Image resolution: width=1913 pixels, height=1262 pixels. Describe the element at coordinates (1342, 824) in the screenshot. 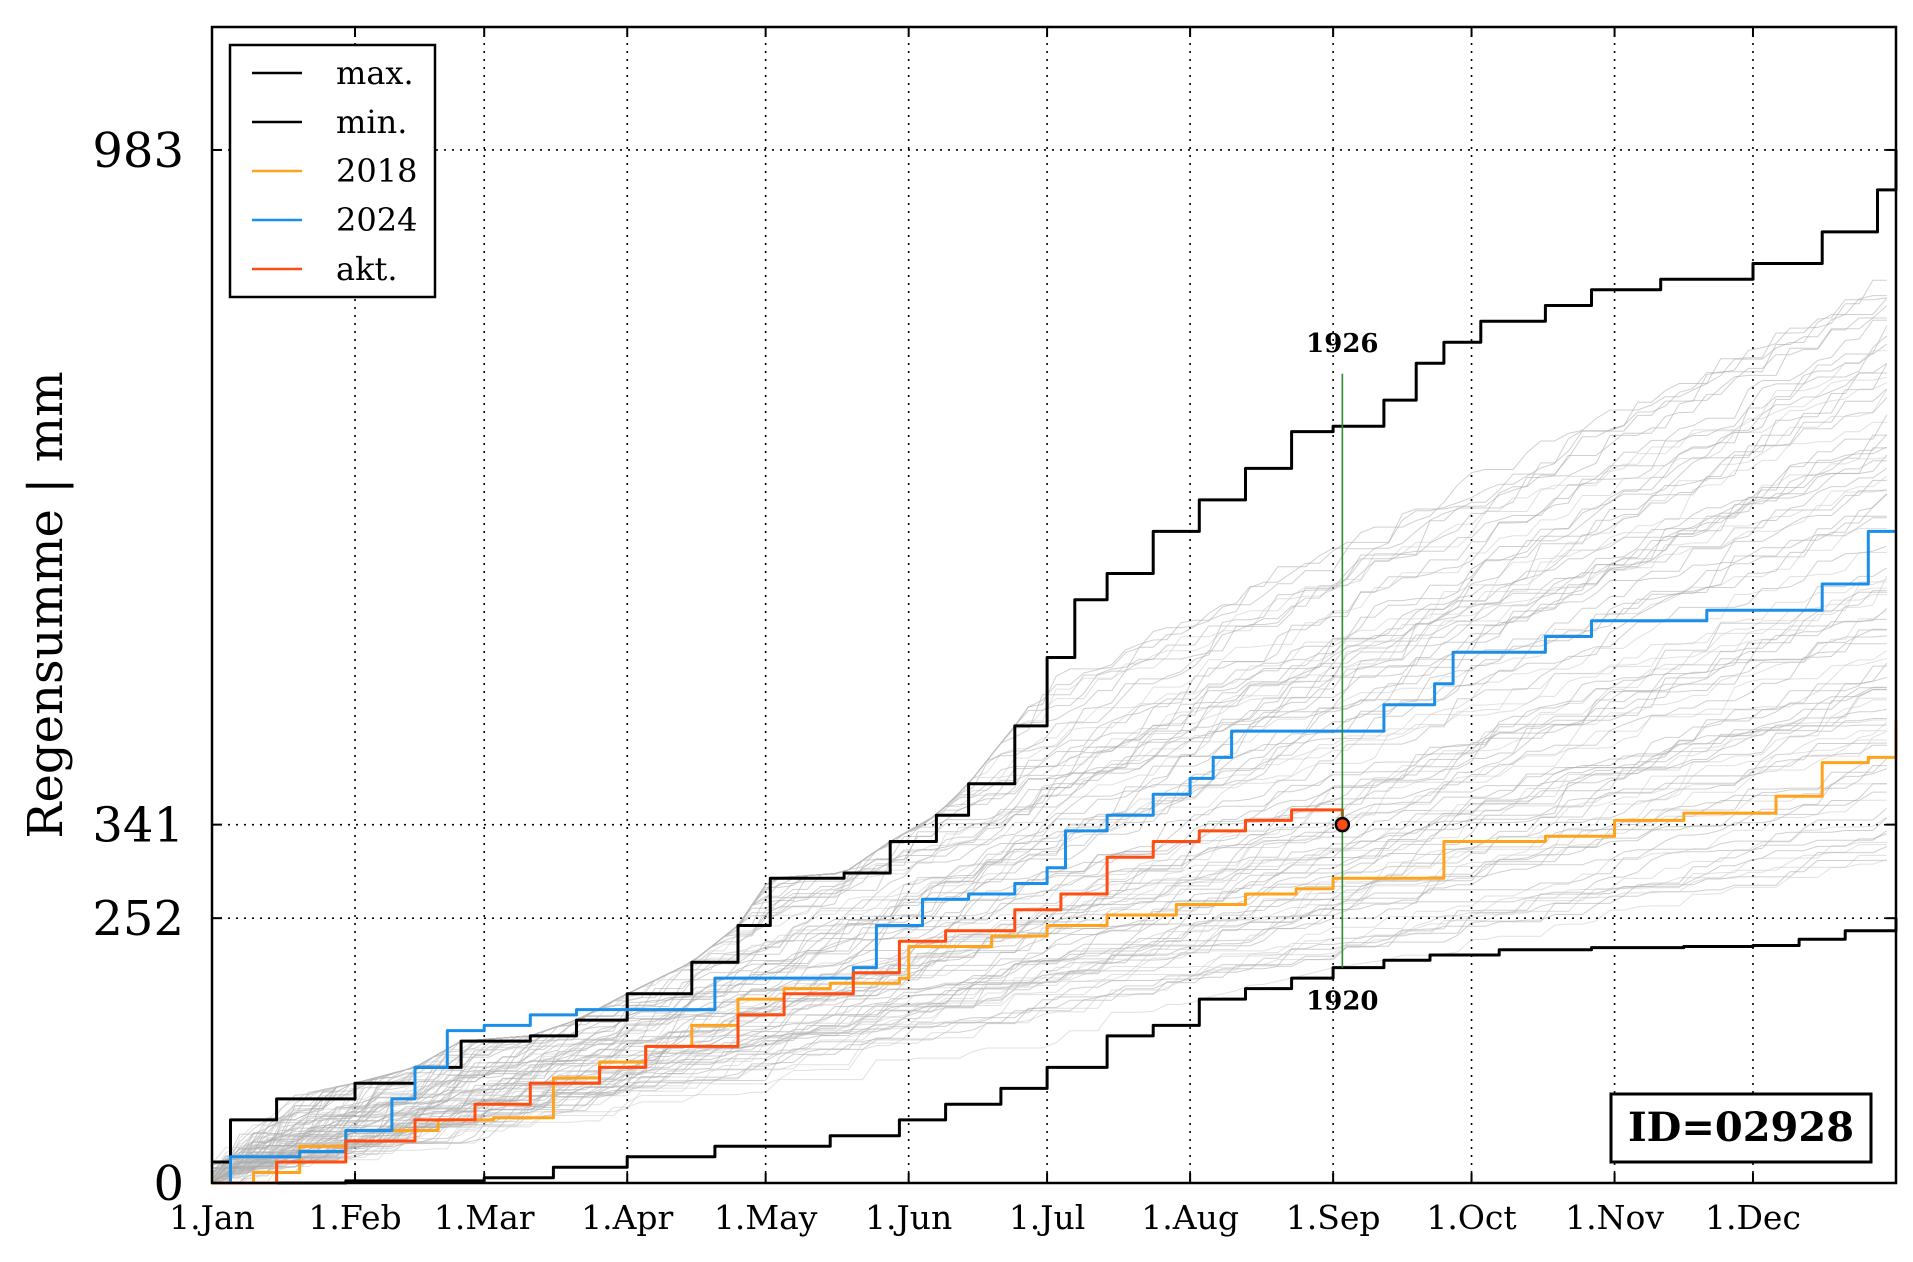

I see `current-value-marker` at that location.